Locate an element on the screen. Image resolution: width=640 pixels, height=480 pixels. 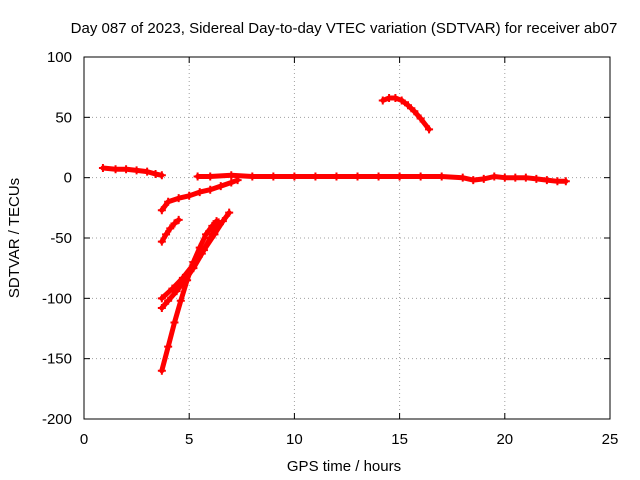
y-tick-label: -150 is located at coordinates (57, 359).